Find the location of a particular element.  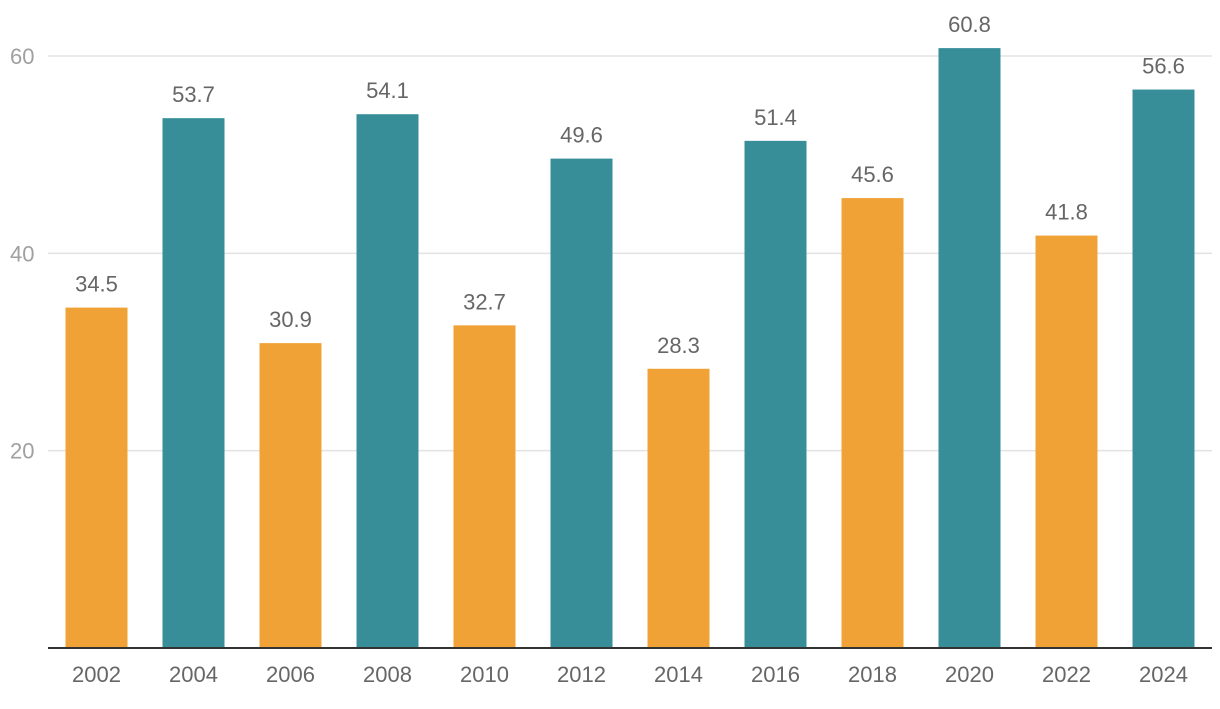

value-label-2012: 49.6 is located at coordinates (581, 135).